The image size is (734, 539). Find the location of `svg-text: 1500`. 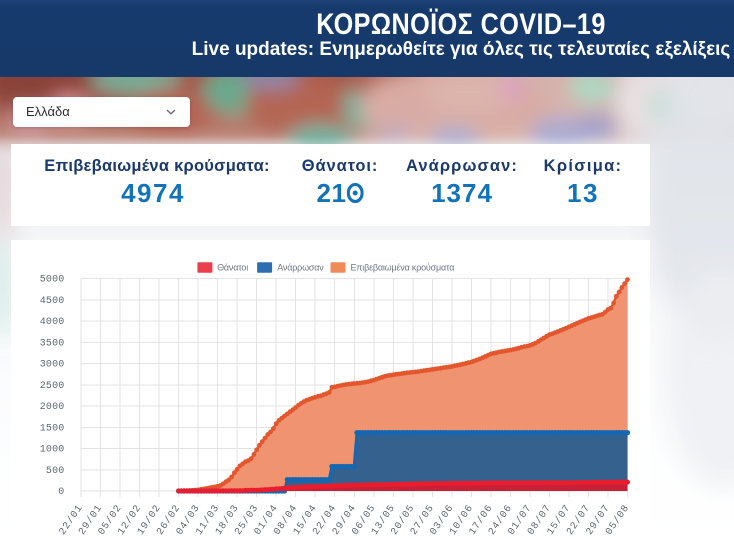

svg-text: 1500 is located at coordinates (52, 428).